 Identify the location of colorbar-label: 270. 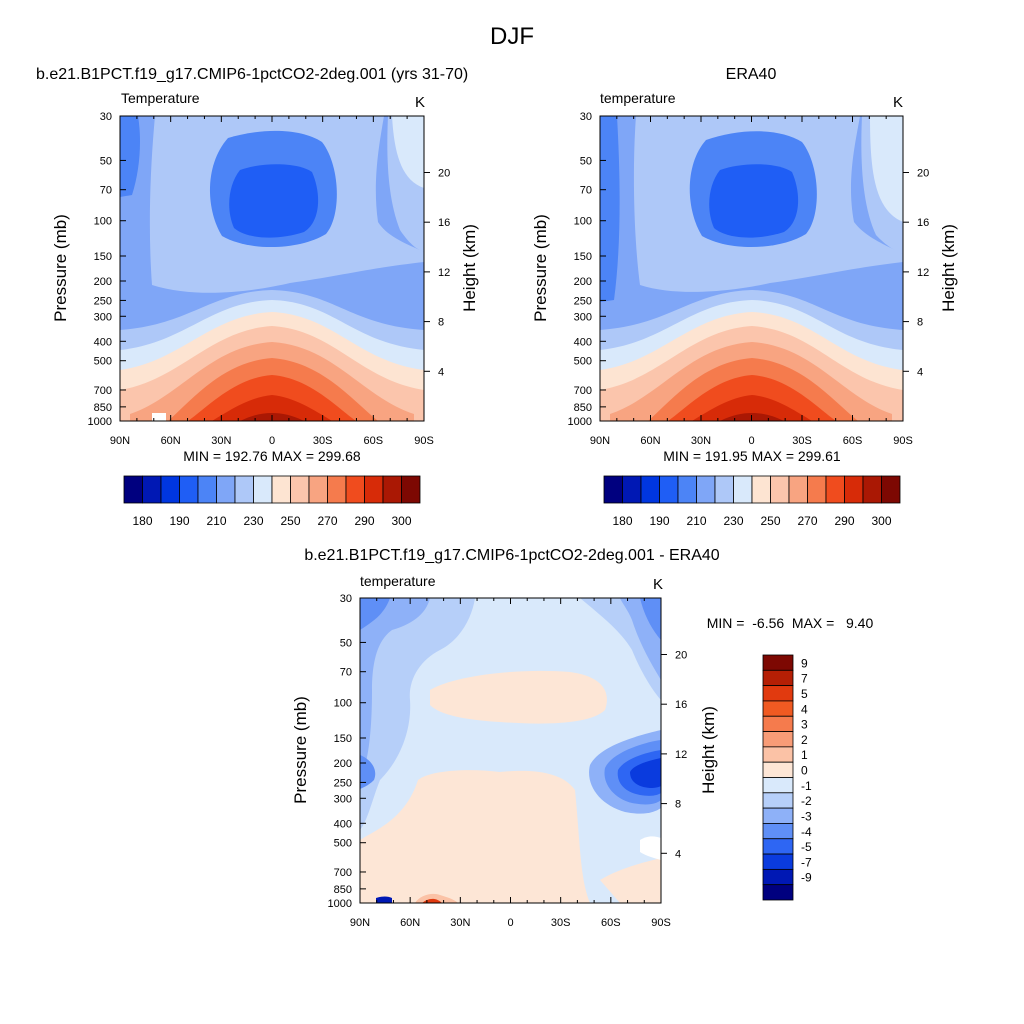
(807, 521).